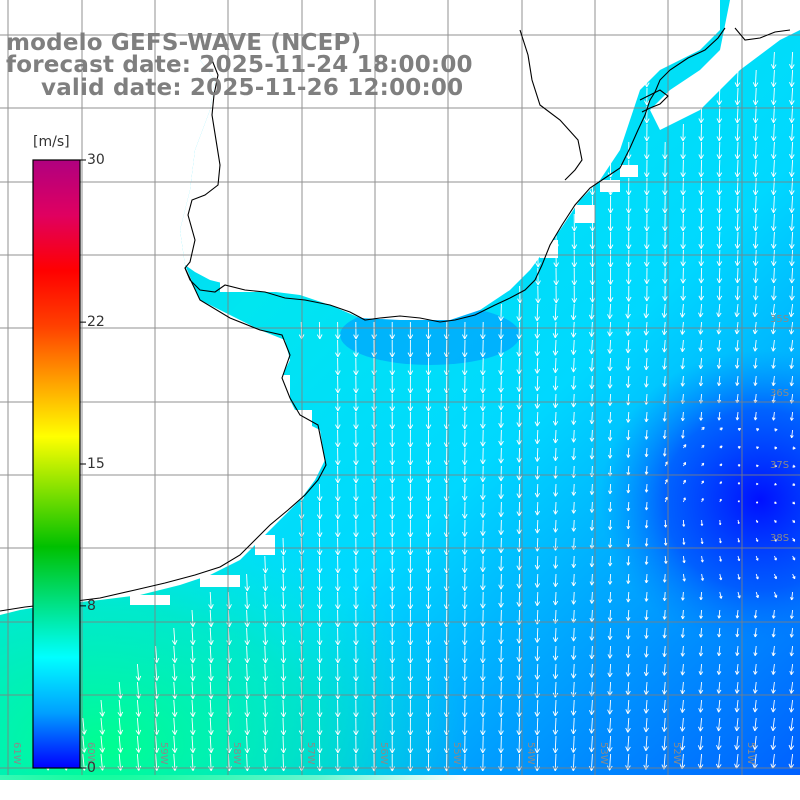 This screenshot has height=800, width=800. Describe the element at coordinates (310, 753) in the screenshot. I see `lon-label: 57W` at that location.